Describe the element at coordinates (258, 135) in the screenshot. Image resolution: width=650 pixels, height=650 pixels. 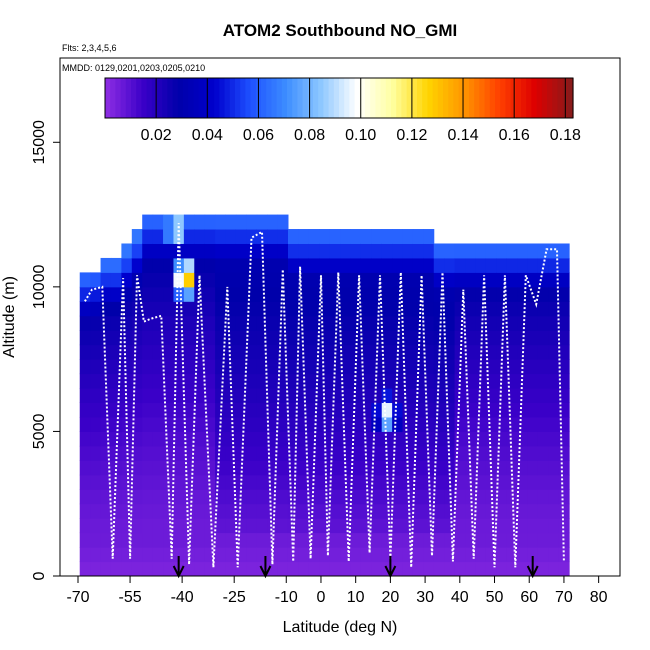
I see `colorbar-tick-label: 0.06` at that location.